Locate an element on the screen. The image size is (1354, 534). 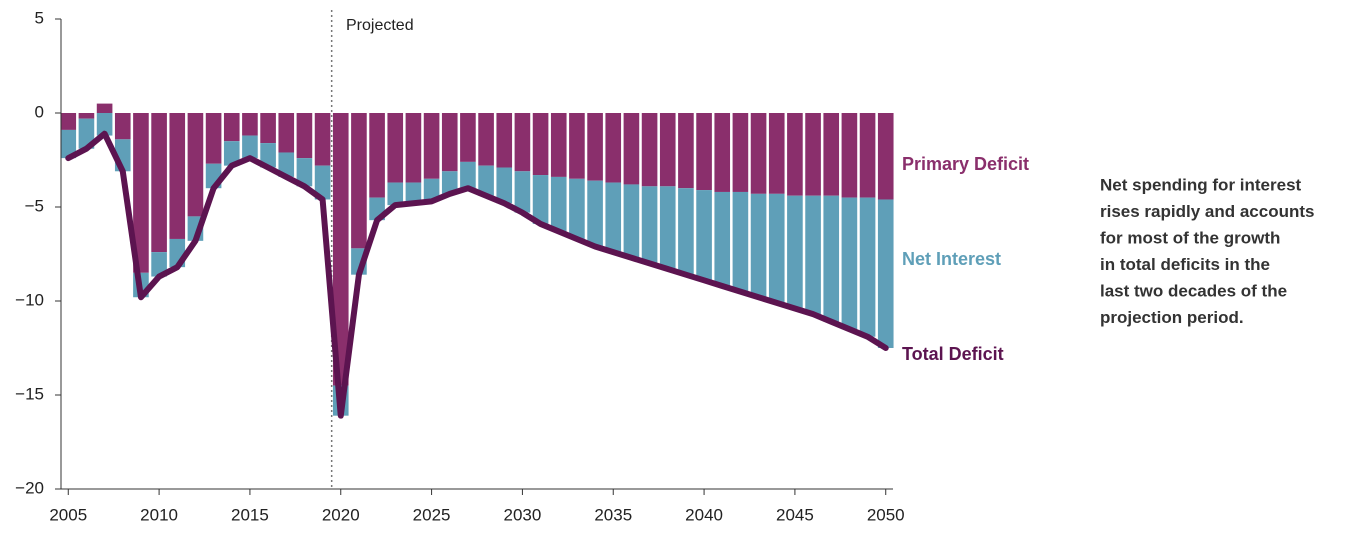
x-tick-label: 2050 is located at coordinates (886, 514).